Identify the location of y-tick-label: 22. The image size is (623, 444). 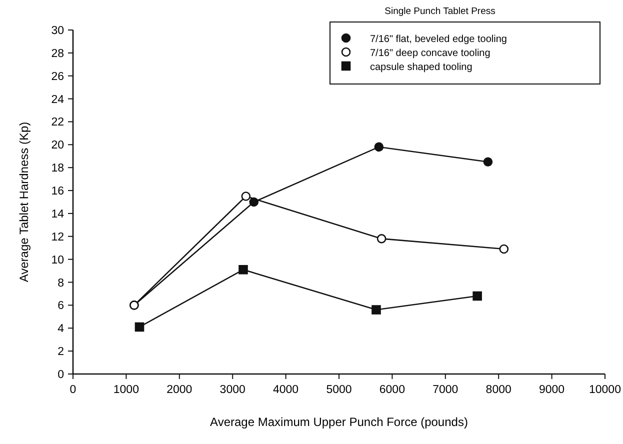
(57, 122).